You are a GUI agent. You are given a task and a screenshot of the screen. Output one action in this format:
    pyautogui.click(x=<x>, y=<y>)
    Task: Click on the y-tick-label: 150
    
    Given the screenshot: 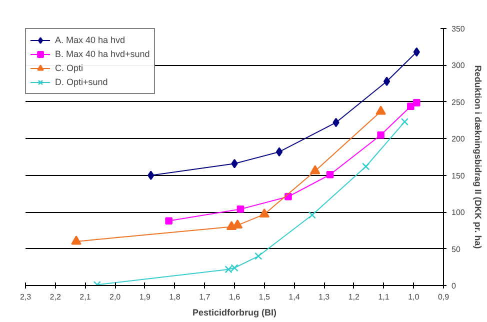 What is the action you would take?
    pyautogui.click(x=459, y=175)
    